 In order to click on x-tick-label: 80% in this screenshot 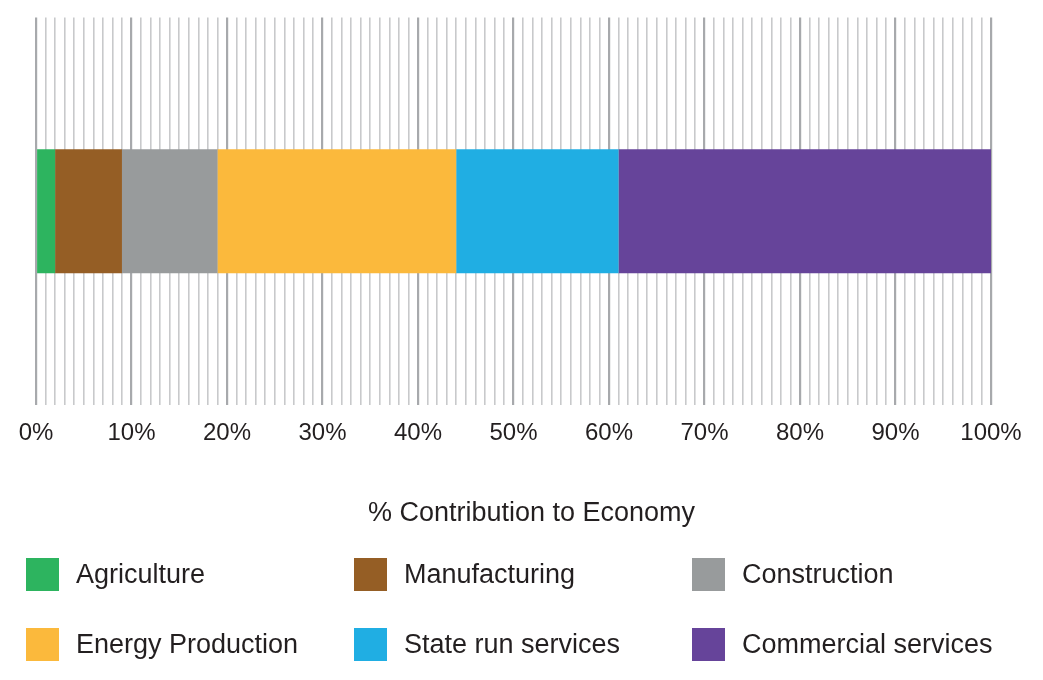, I will do `click(800, 432)`.